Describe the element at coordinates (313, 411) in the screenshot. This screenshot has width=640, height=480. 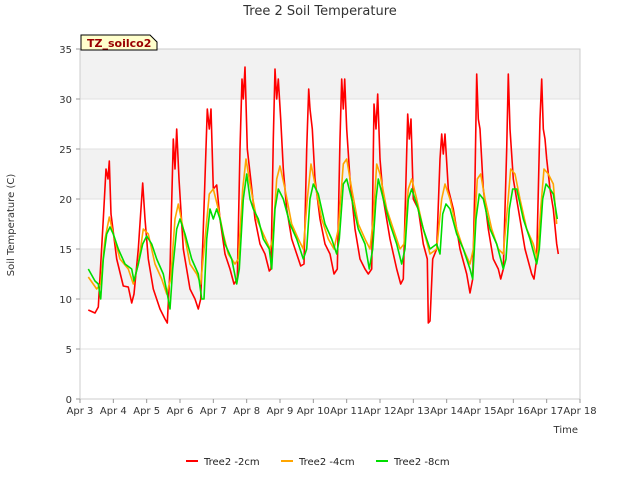
I see `x-tick-label: Apr 10` at that location.